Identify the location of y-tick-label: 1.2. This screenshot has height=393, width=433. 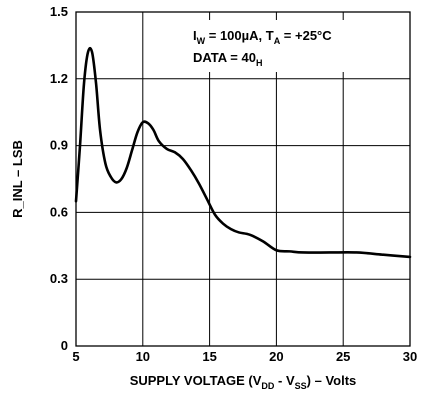
(59, 78).